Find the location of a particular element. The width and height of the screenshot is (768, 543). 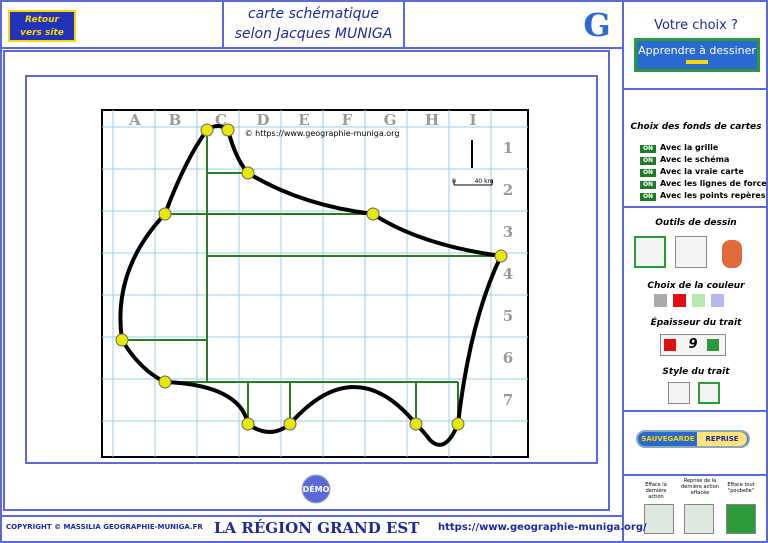

mascot-tool is located at coordinates (732, 254).